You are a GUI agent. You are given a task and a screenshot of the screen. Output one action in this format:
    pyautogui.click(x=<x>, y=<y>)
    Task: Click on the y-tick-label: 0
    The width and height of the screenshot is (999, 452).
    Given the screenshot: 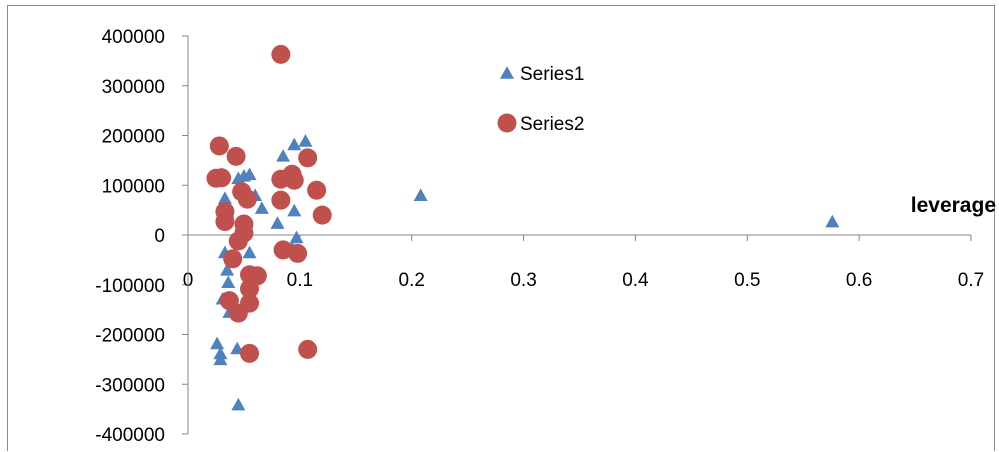 What is the action you would take?
    pyautogui.click(x=159, y=236)
    